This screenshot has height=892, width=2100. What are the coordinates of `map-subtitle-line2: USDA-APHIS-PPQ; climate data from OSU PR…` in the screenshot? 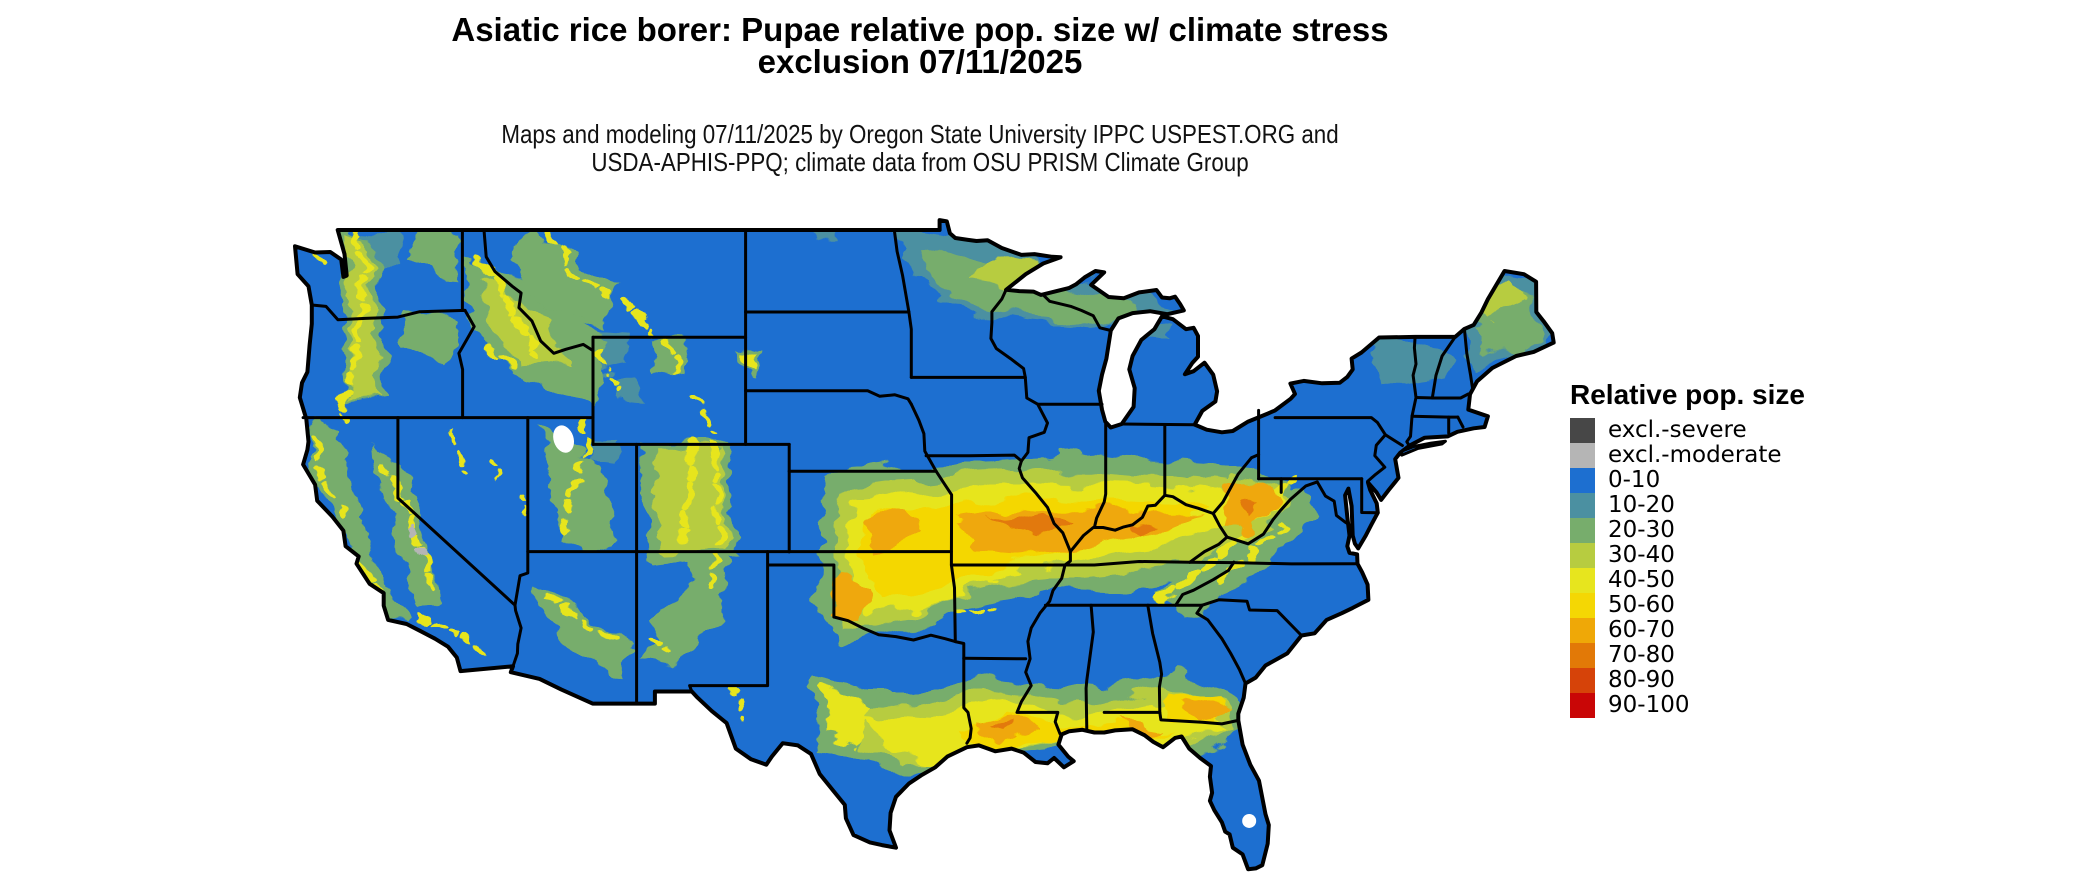 It's located at (920, 162).